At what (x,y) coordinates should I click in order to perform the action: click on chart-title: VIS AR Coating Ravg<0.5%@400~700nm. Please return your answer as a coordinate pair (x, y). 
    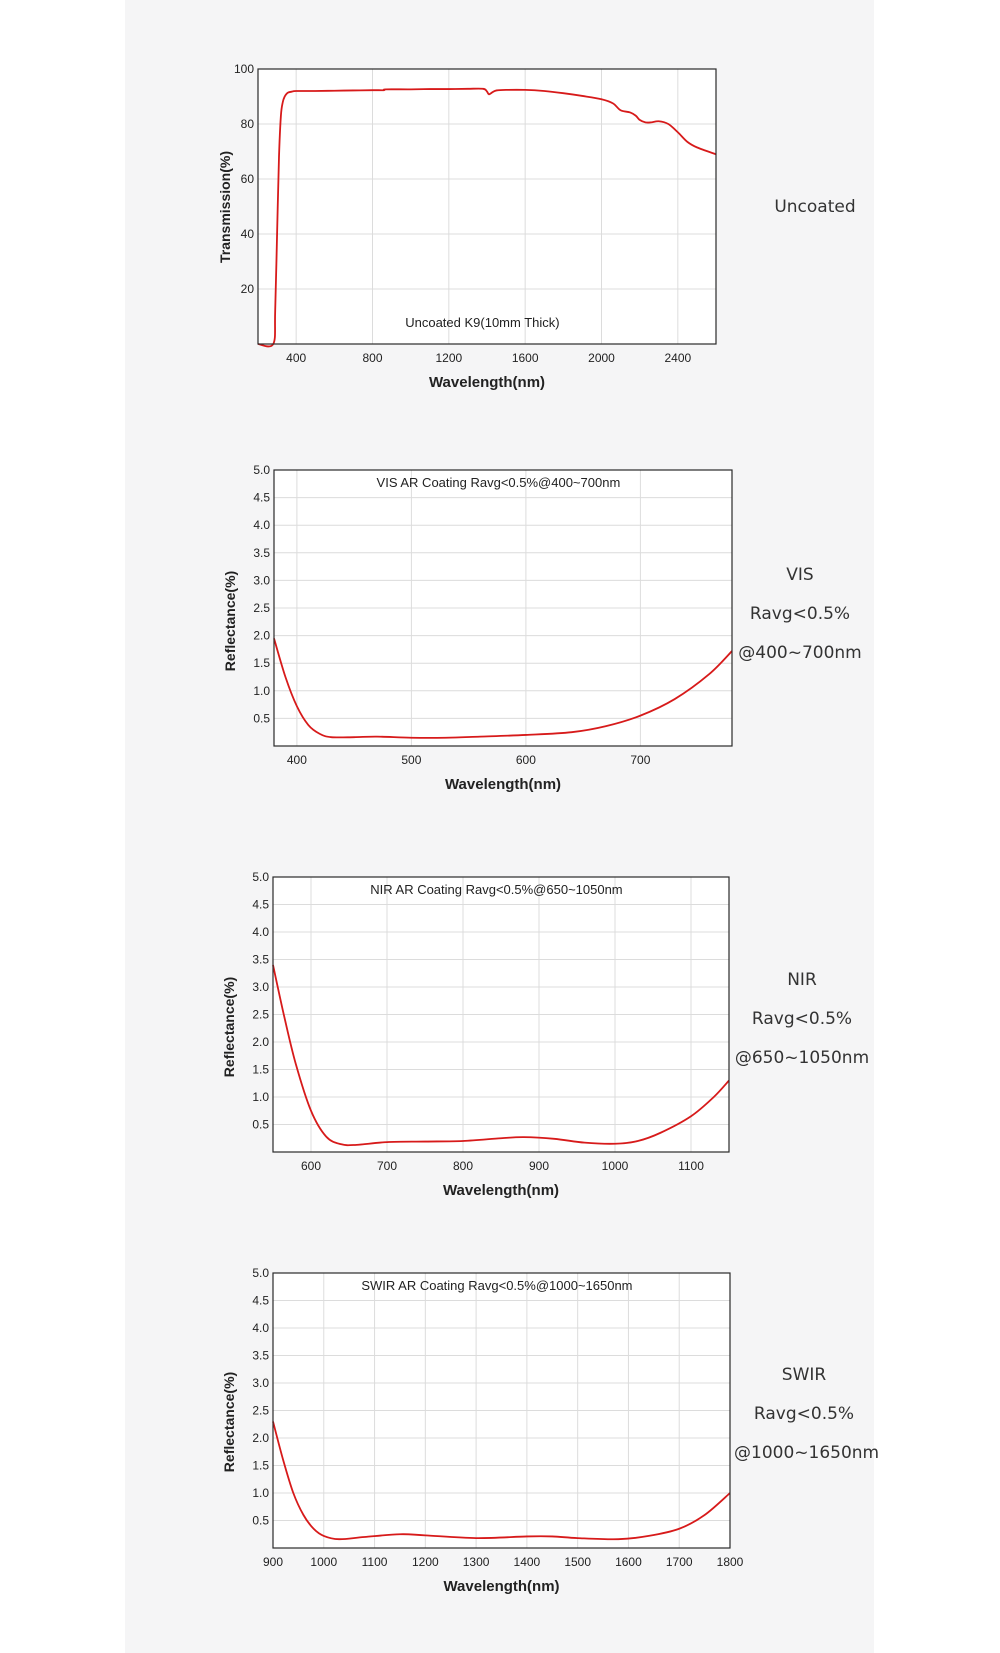
    Looking at the image, I should click on (499, 482).